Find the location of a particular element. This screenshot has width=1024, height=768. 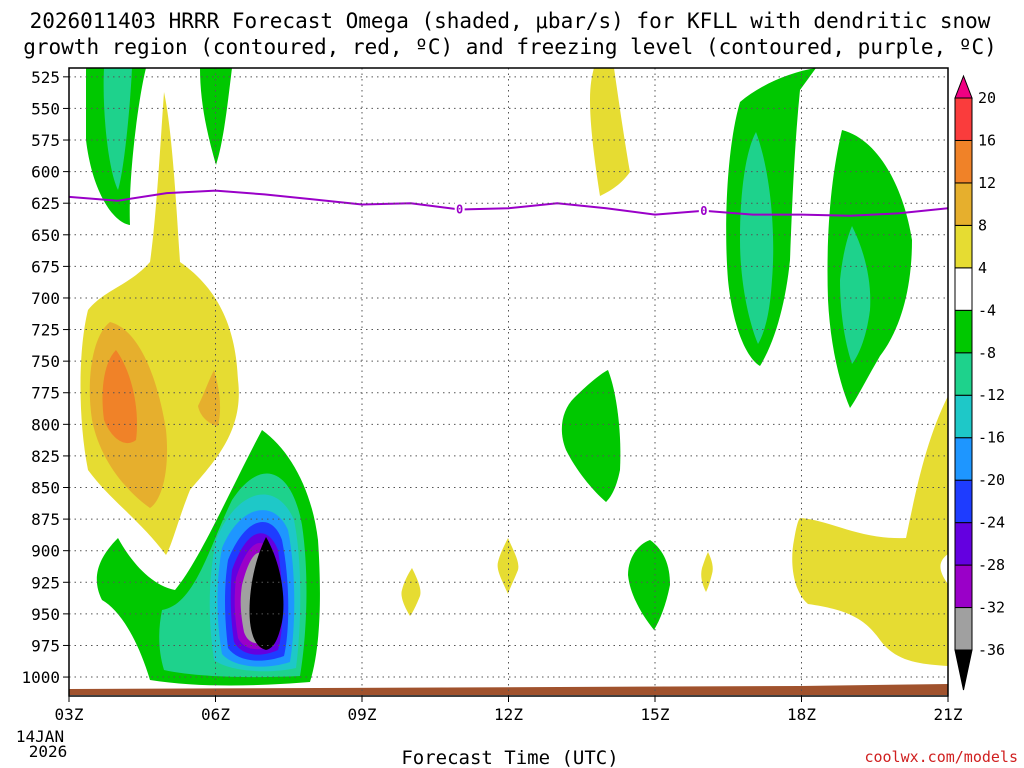

colorbar-label: -36 is located at coordinates (991, 650).